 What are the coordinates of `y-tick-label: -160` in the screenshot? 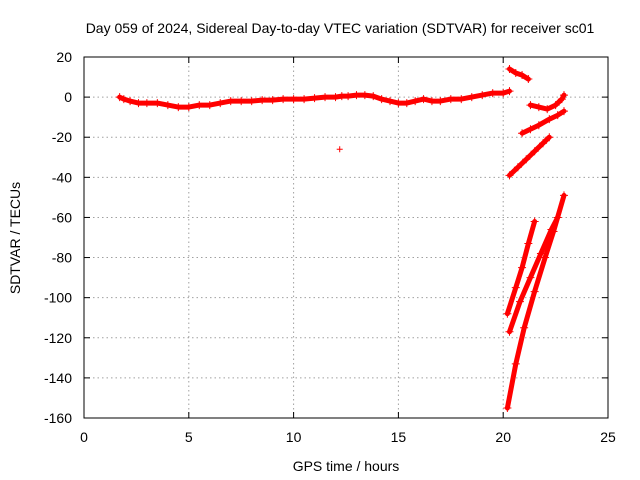 It's located at (58, 418).